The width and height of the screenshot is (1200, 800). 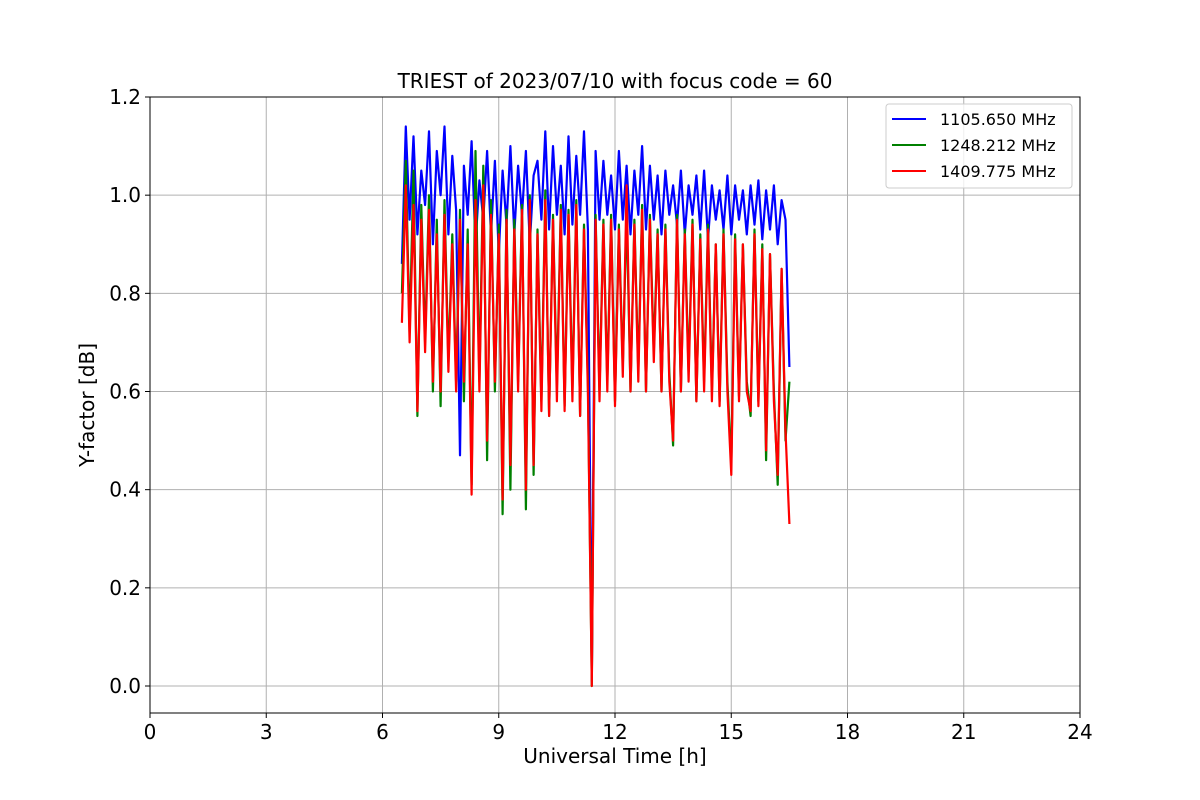 I want to click on y-tick-label: 0.2, so click(x=125, y=588).